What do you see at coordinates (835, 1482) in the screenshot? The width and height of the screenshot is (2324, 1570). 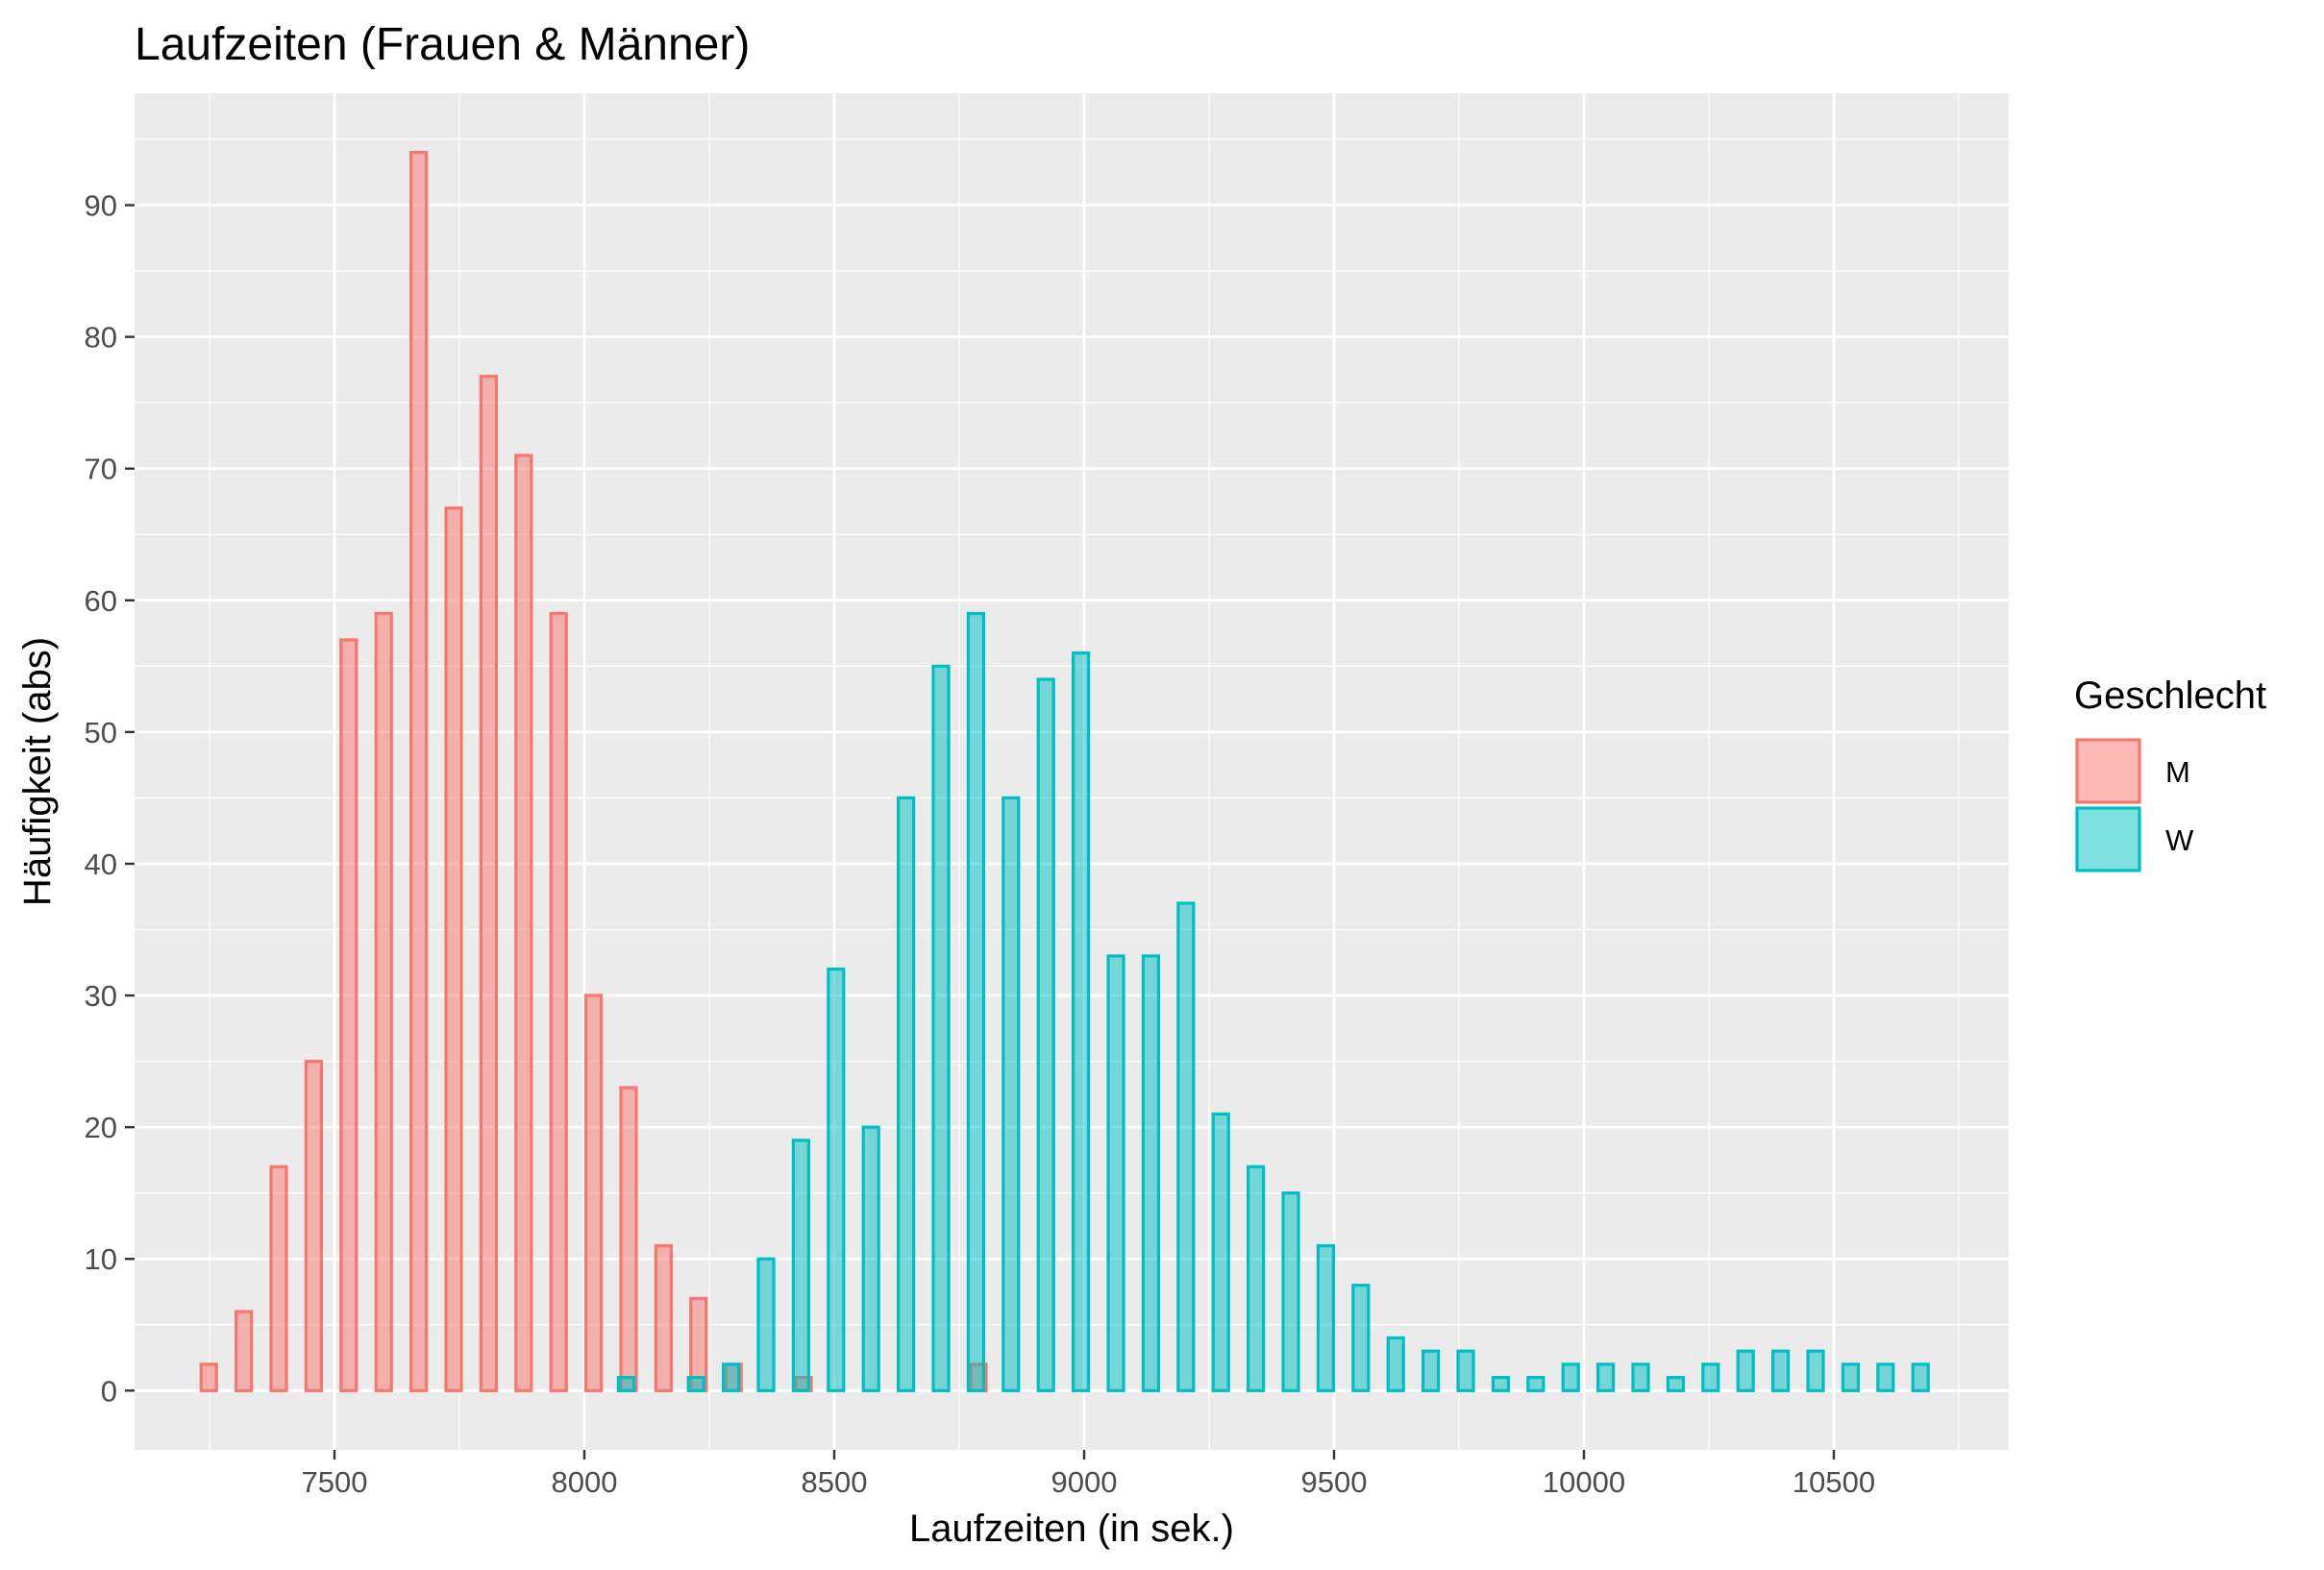 I see `x-tick-label: 8500` at bounding box center [835, 1482].